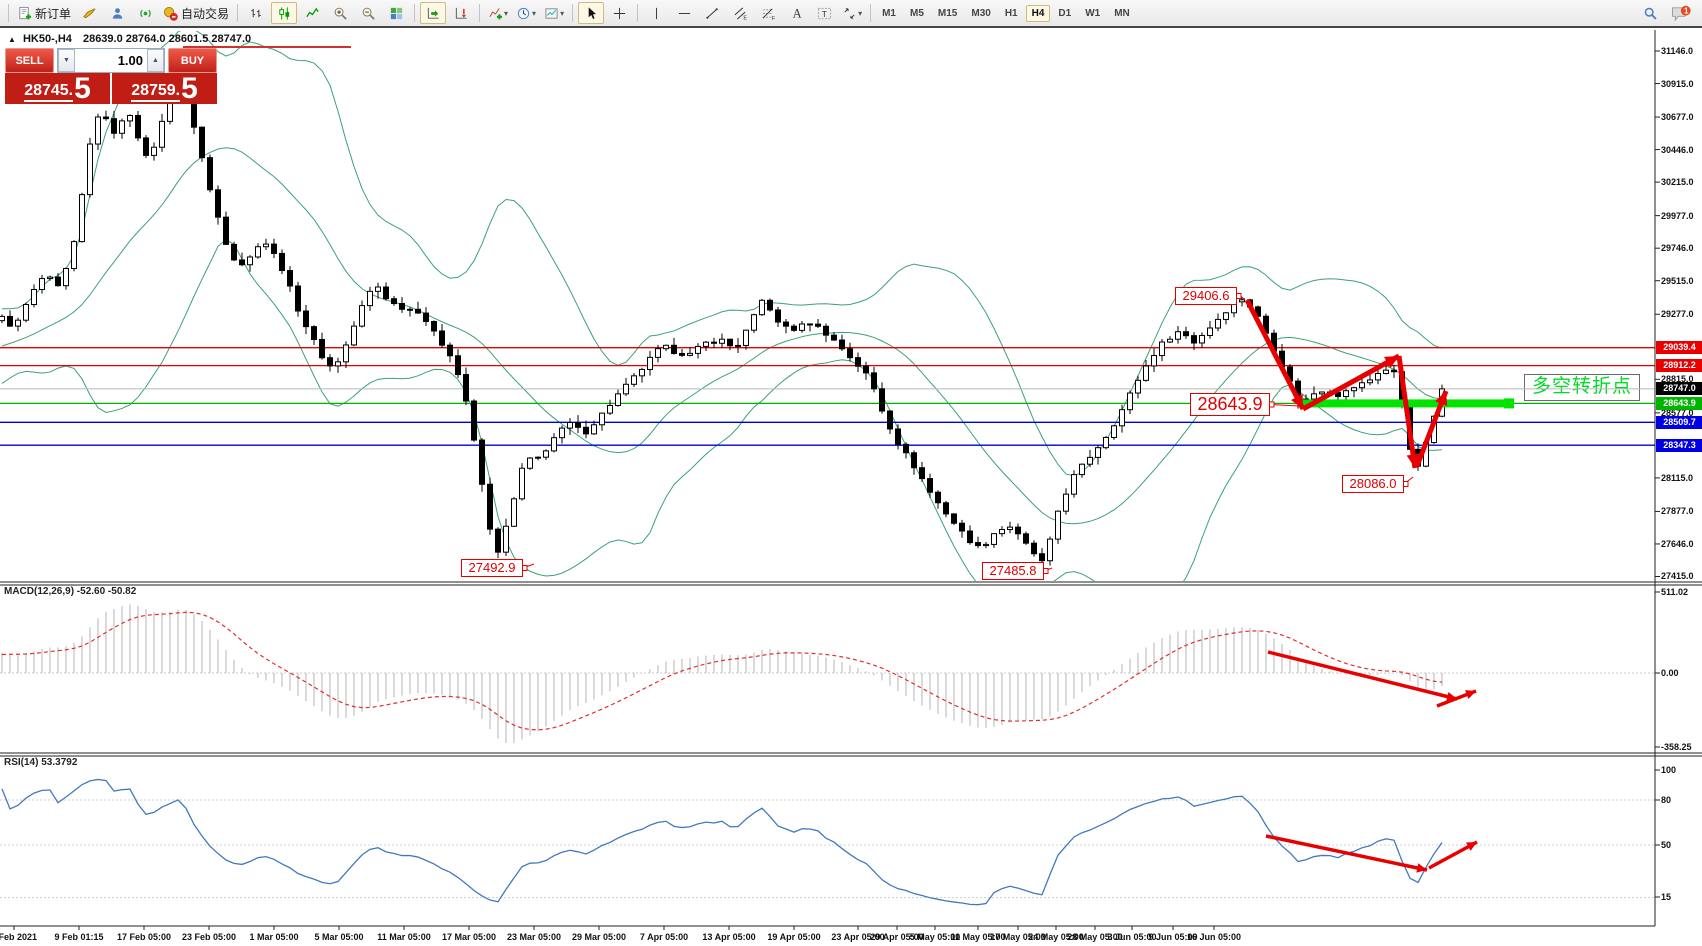 The image size is (1702, 946). I want to click on sell-price-main: 28745., so click(49, 92).